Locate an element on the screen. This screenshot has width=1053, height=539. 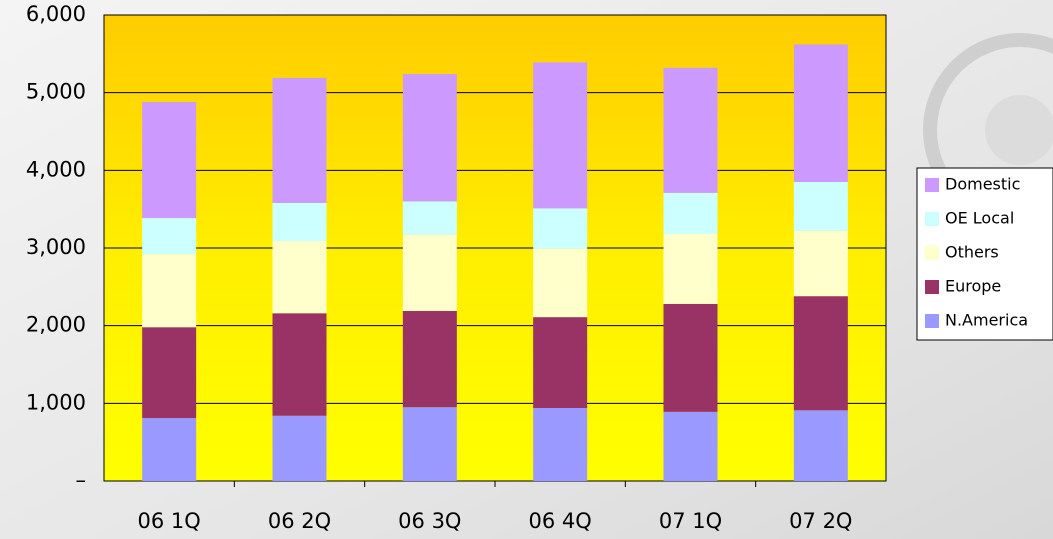
x-tick-label: 06 2Q is located at coordinates (299, 521).